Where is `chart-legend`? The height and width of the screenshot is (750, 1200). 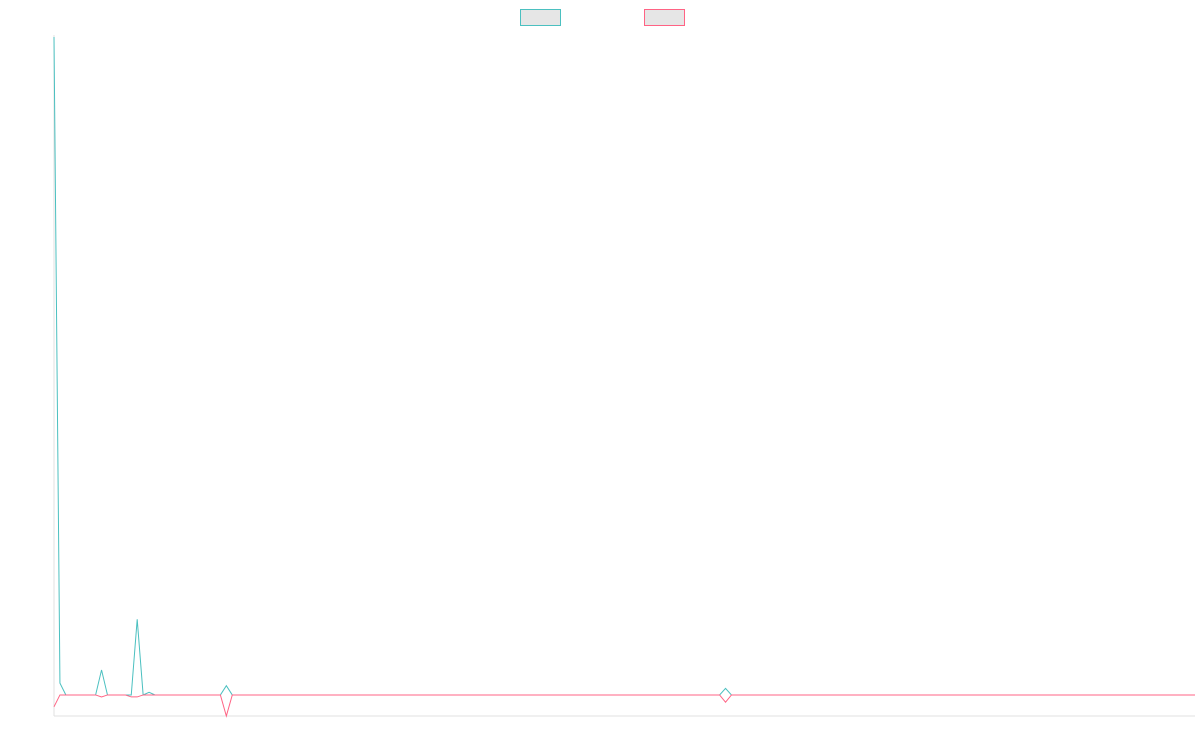 chart-legend is located at coordinates (602, 17).